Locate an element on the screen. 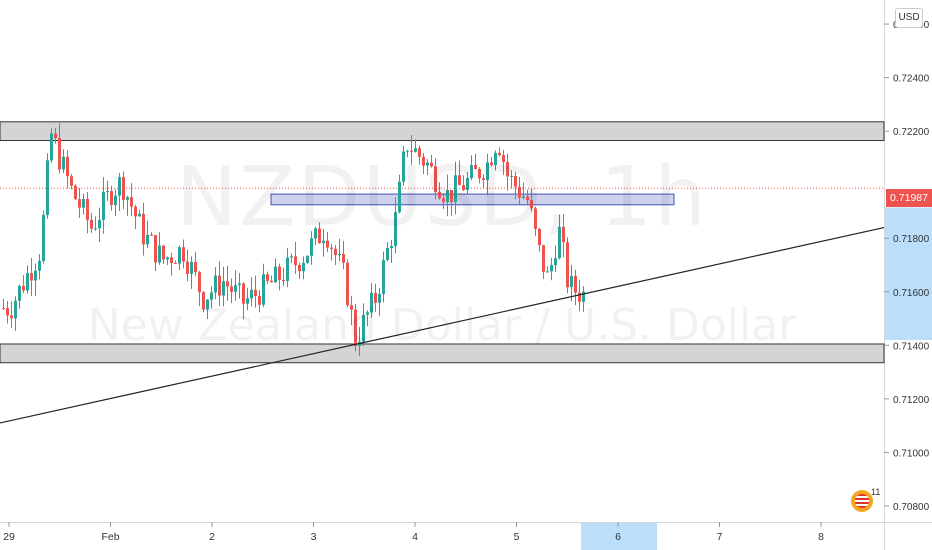 The image size is (932, 550). y-tick-label: 0.71800 is located at coordinates (911, 239).